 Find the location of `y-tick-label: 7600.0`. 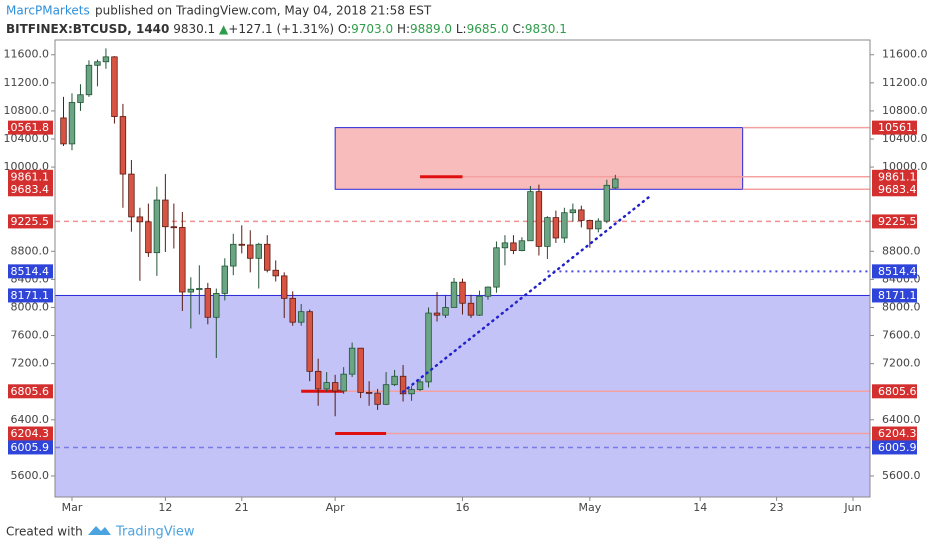

y-tick-label: 7600.0 is located at coordinates (30, 335).